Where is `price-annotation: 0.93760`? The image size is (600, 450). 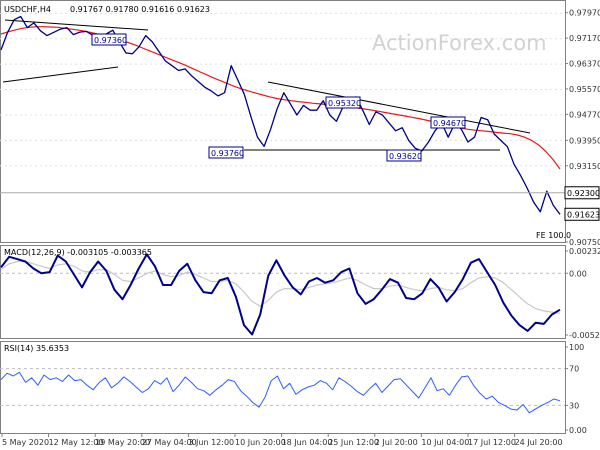 price-annotation: 0.93760 is located at coordinates (226, 152).